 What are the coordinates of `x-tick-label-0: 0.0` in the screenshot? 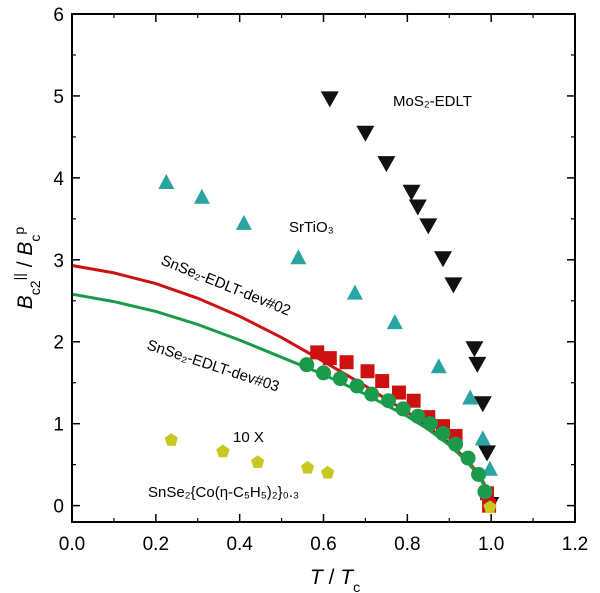 It's located at (72, 544).